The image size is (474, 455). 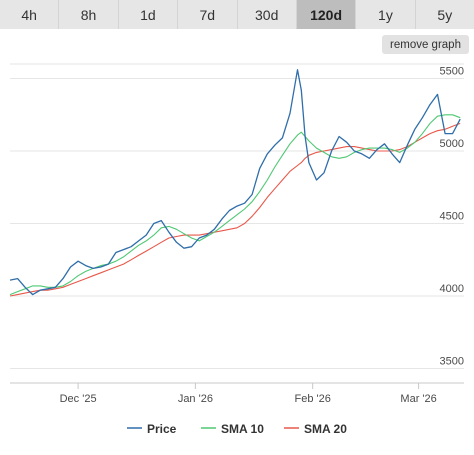 I want to click on tab-1y: 1y, so click(x=386, y=14).